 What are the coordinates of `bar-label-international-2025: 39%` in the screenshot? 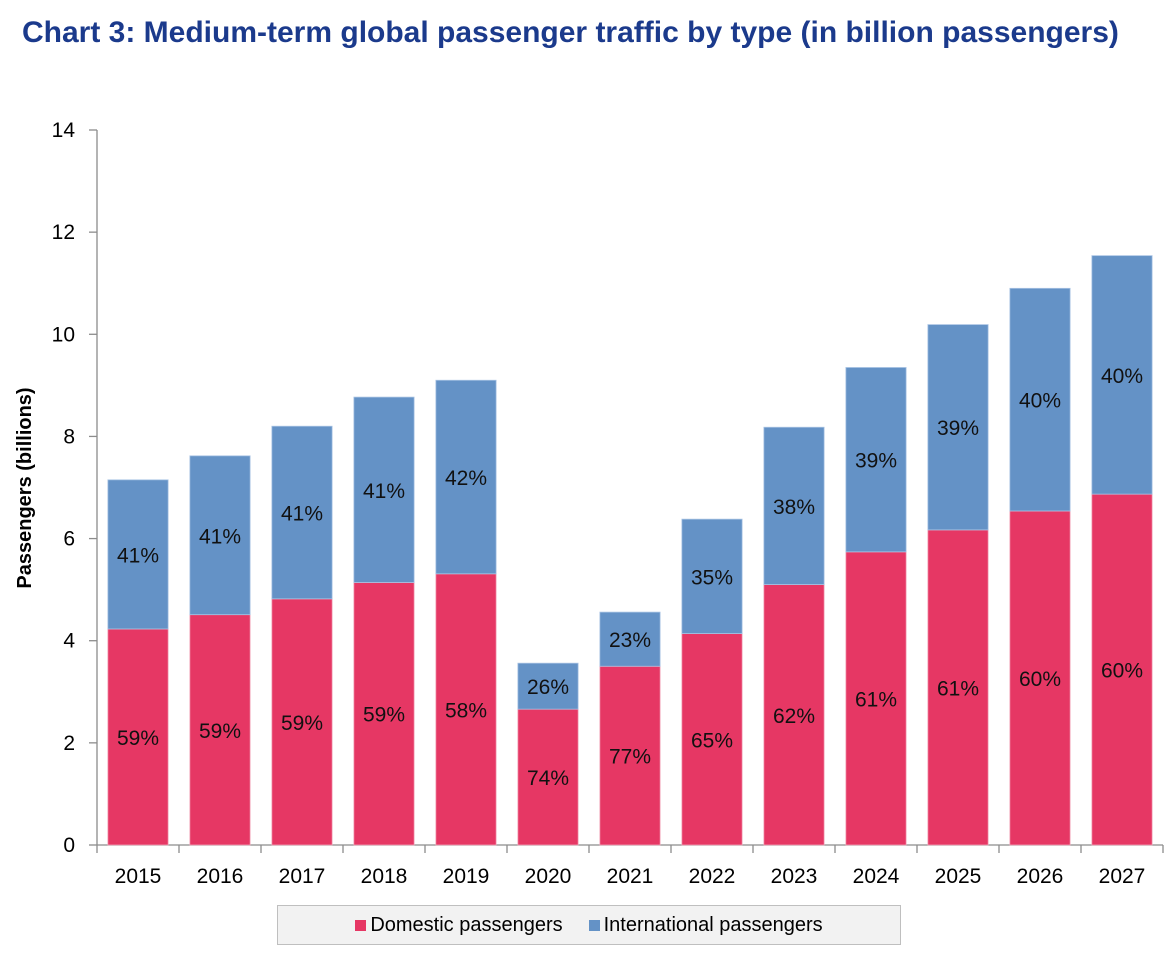 It's located at (958, 428).